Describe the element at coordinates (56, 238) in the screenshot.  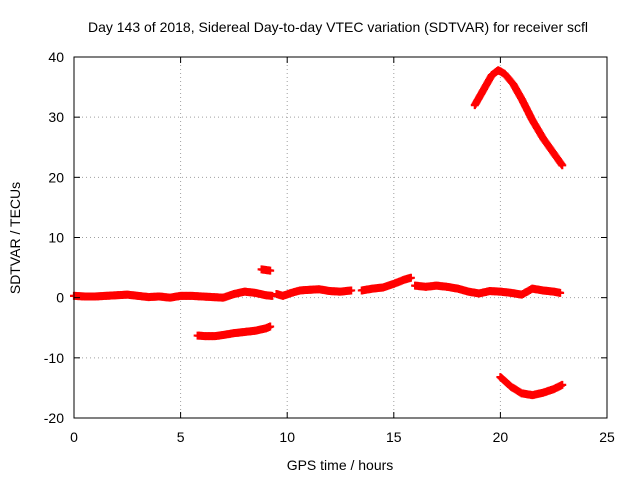
I see `y-tick-label: 10` at that location.